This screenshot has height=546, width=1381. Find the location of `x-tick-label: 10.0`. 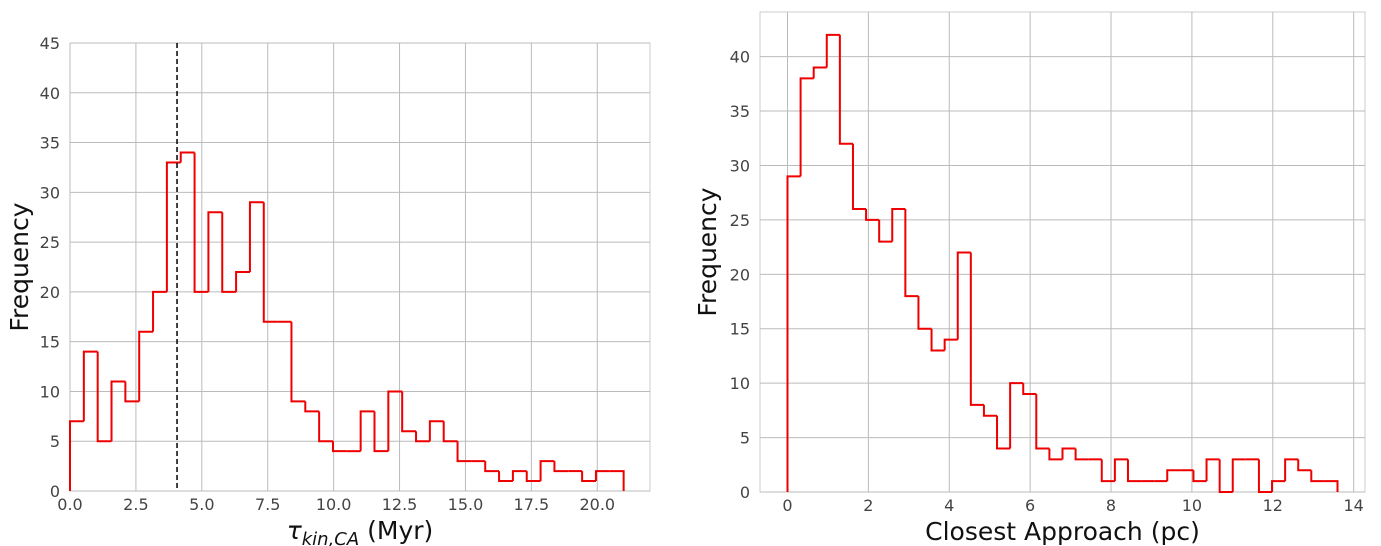

x-tick-label: 10.0 is located at coordinates (334, 504).